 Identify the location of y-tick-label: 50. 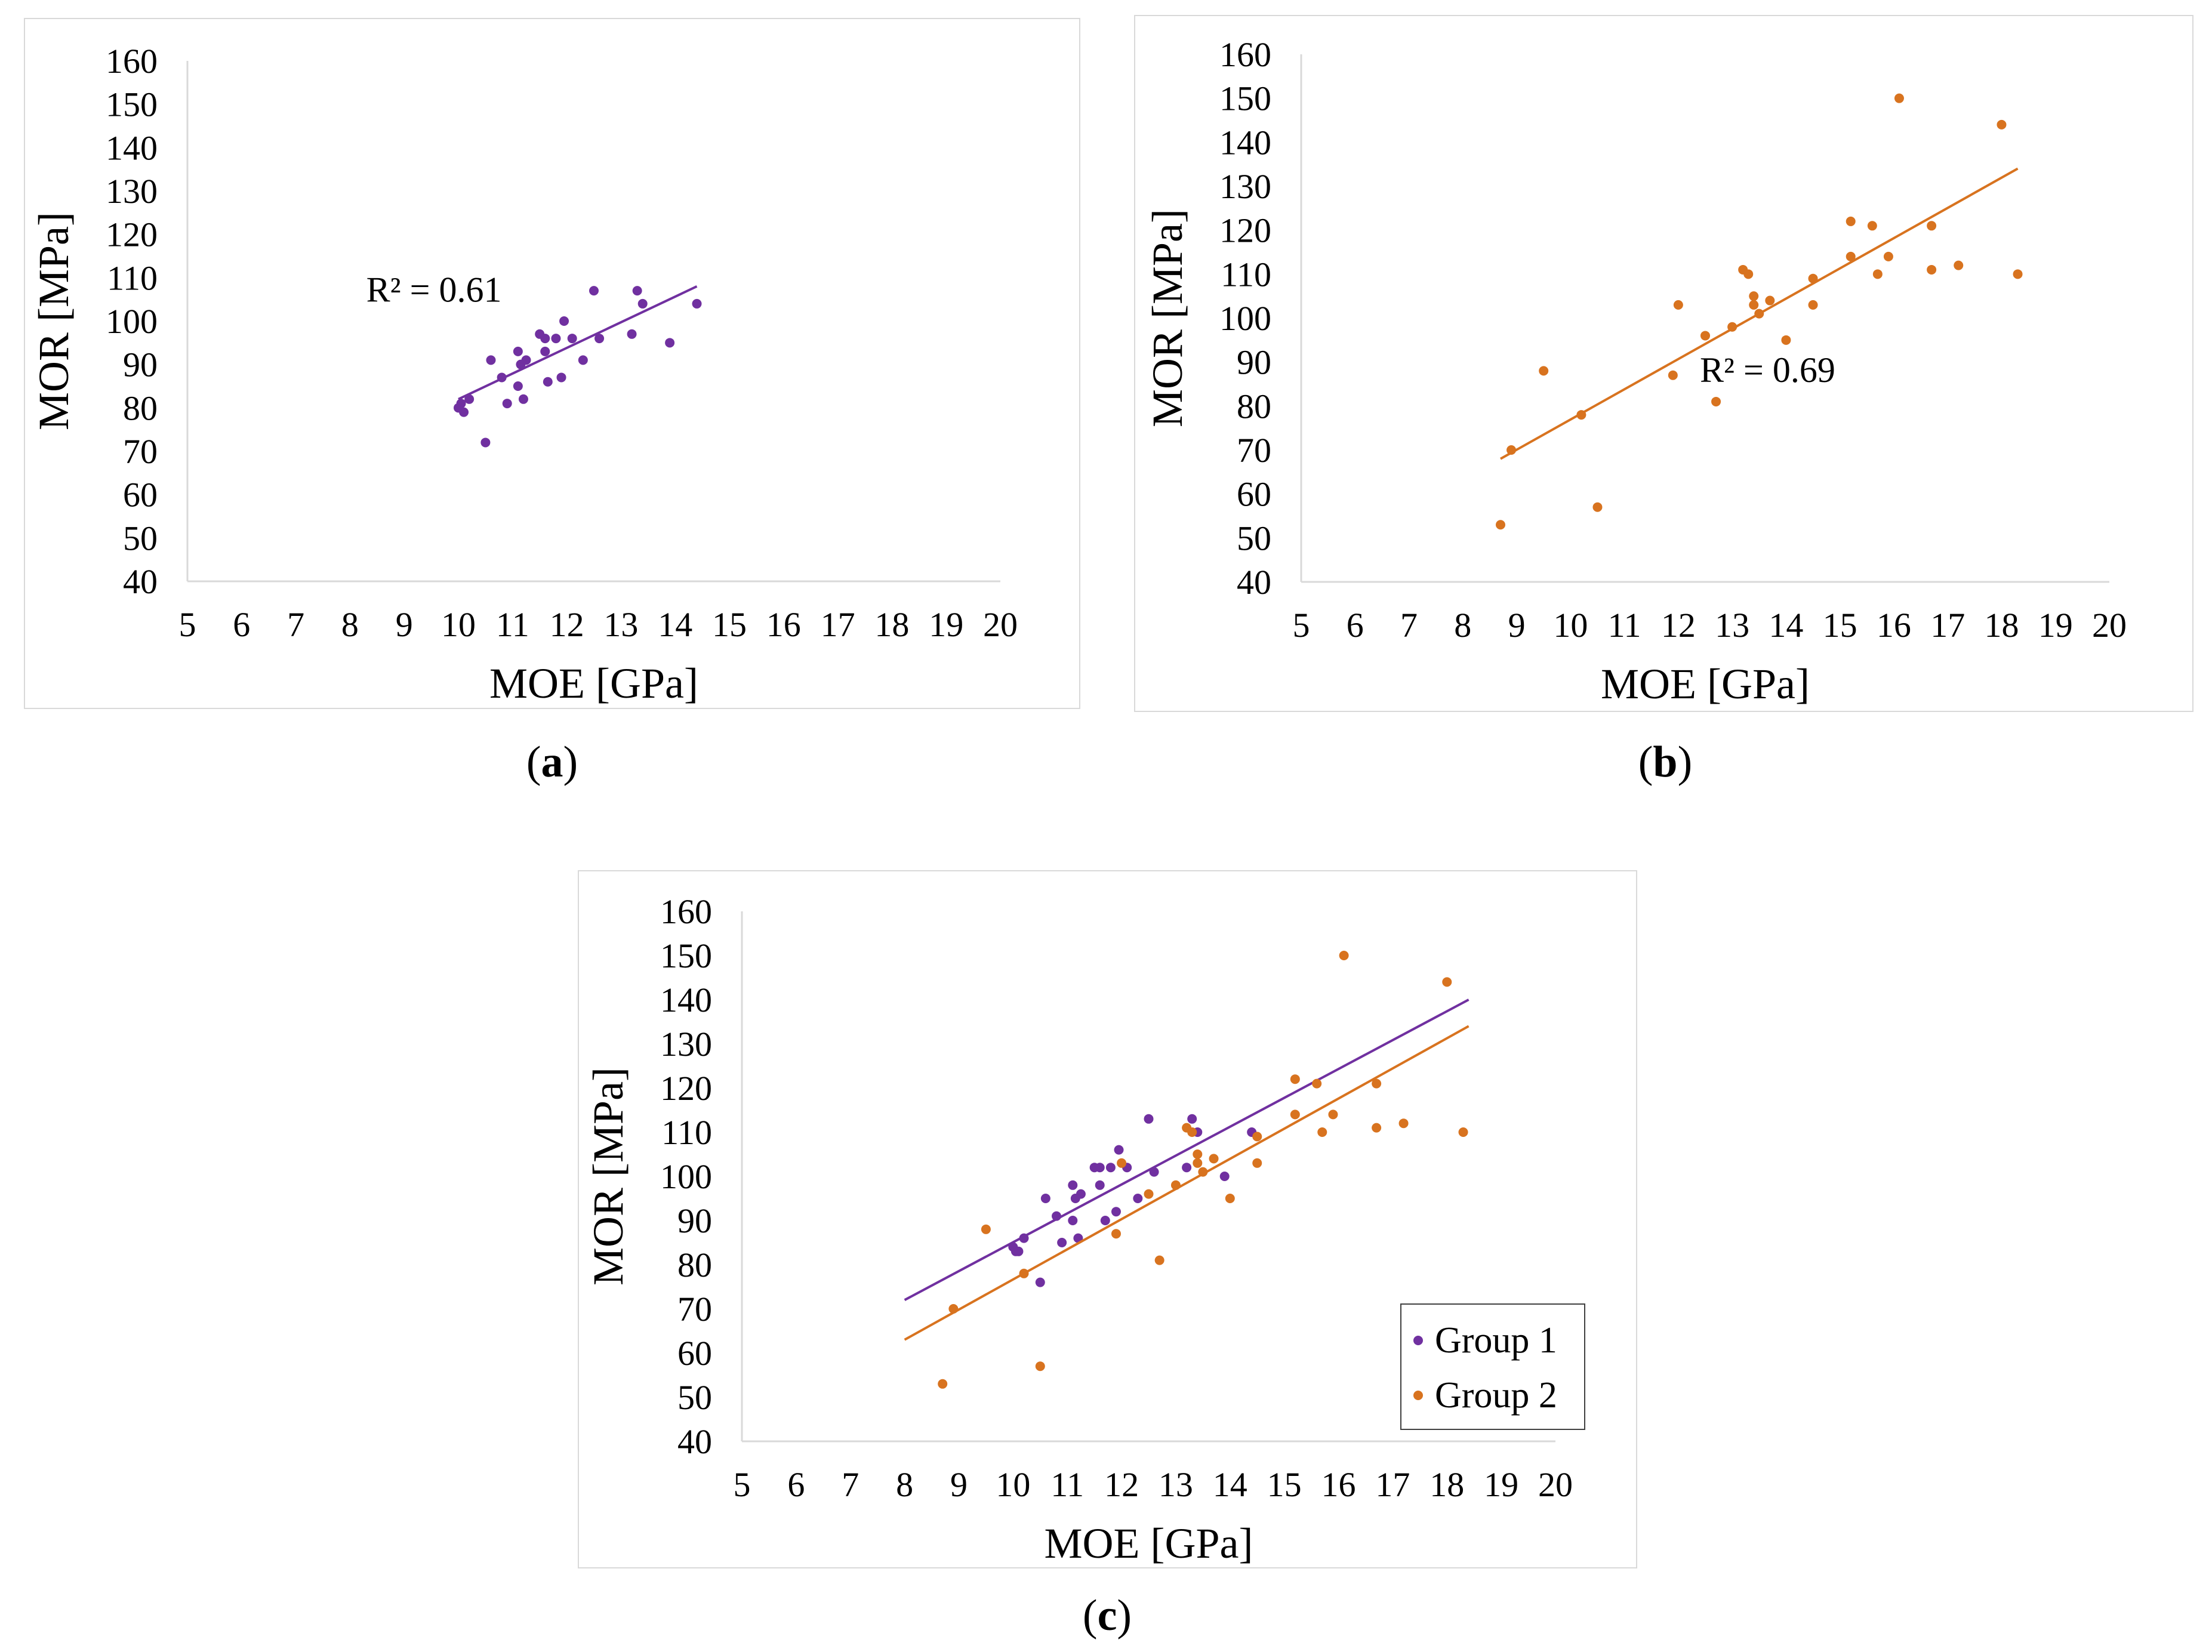
(695, 1398).